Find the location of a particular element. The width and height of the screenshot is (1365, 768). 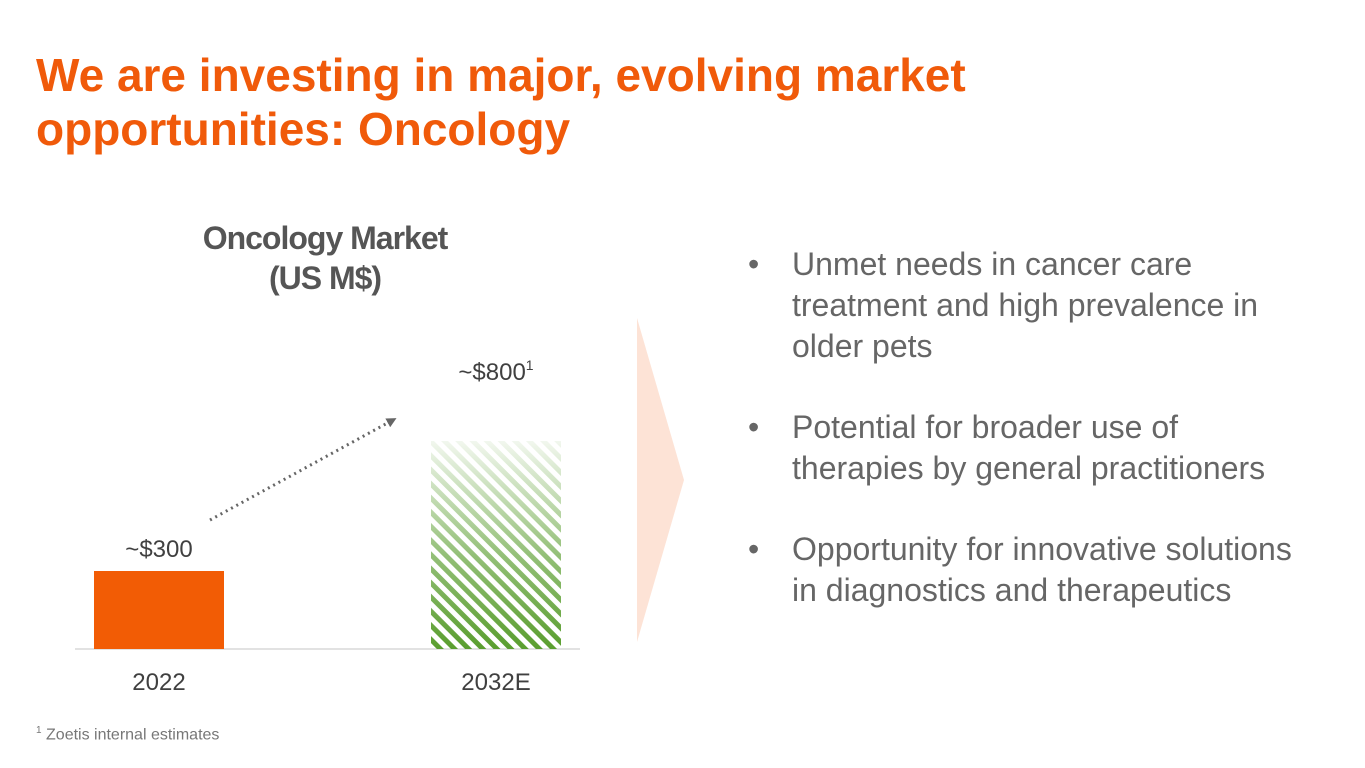

chart-title-line1: Oncology Market is located at coordinates (325, 238).